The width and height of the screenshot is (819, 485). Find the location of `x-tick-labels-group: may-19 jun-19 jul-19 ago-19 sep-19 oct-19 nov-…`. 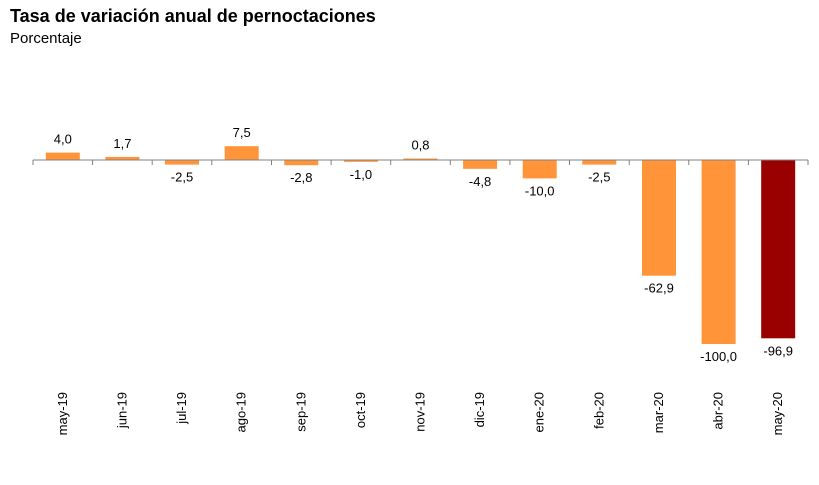

x-tick-labels-group: may-19 jun-19 jul-19 ago-19 sep-19 oct-19 nov-… is located at coordinates (420, 413).